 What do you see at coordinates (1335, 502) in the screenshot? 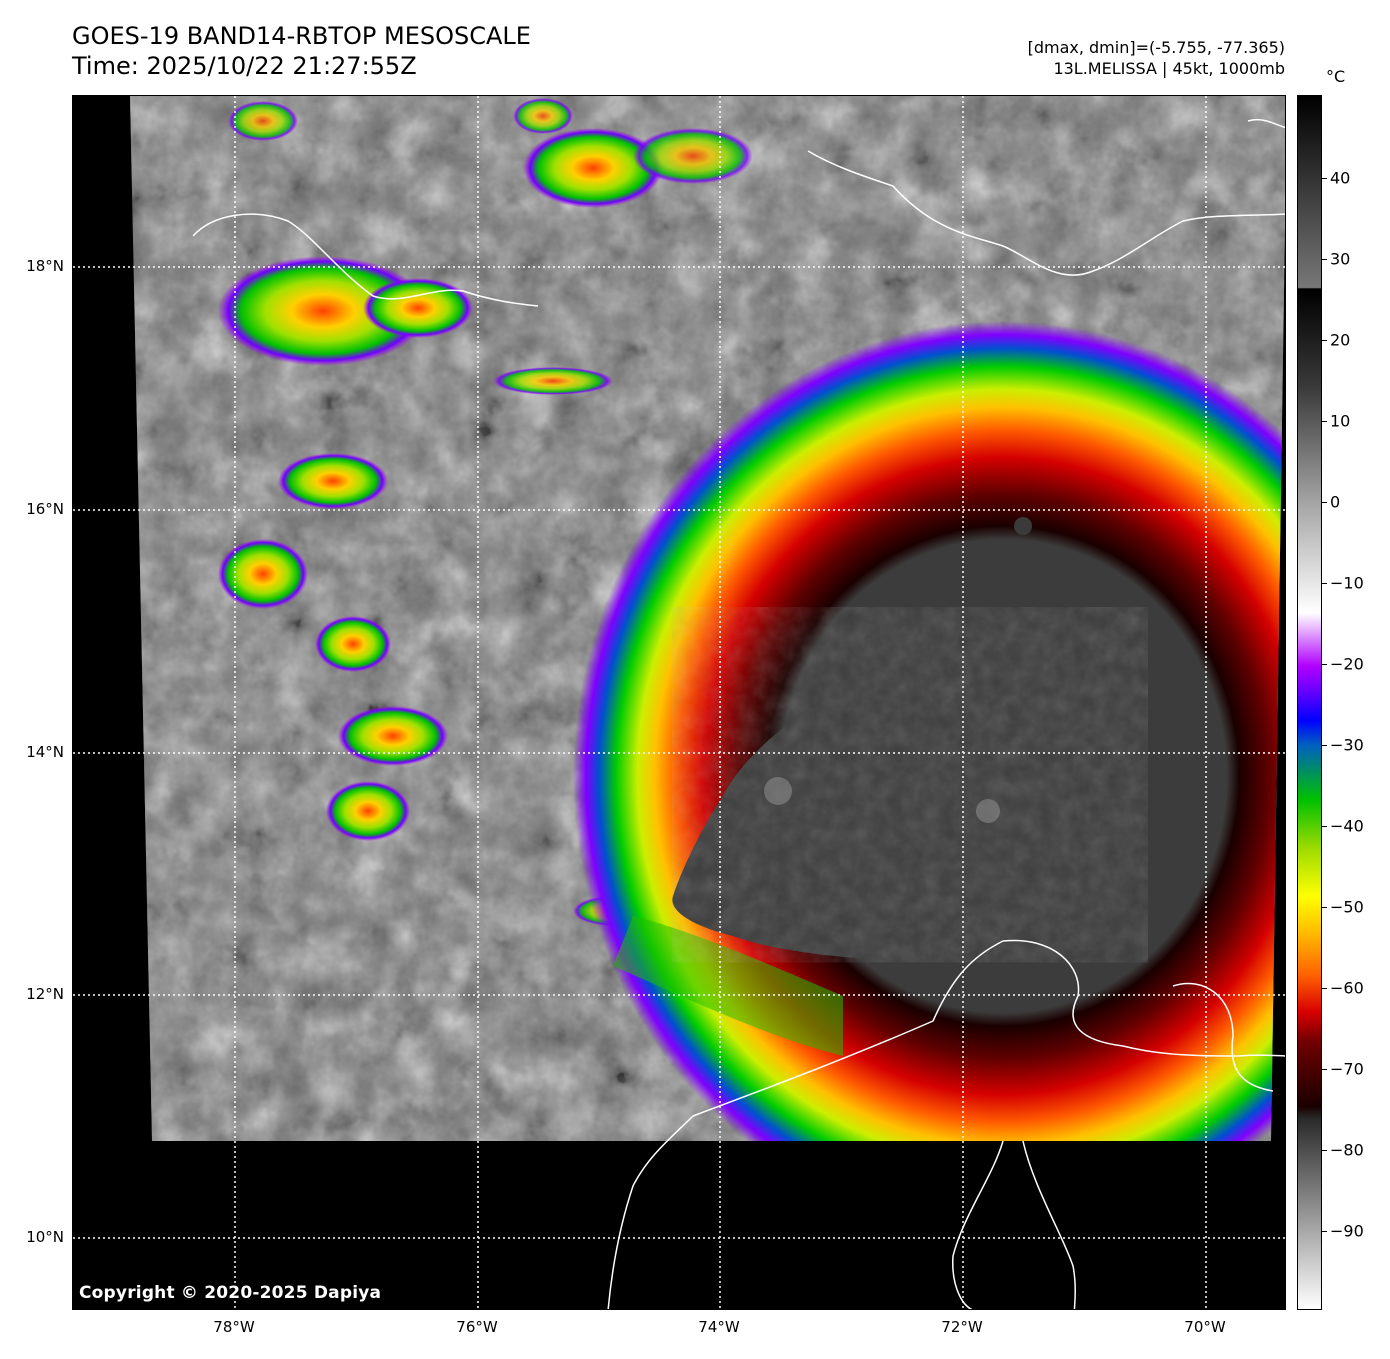
I see `colorbar-tick-label: 0` at bounding box center [1335, 502].